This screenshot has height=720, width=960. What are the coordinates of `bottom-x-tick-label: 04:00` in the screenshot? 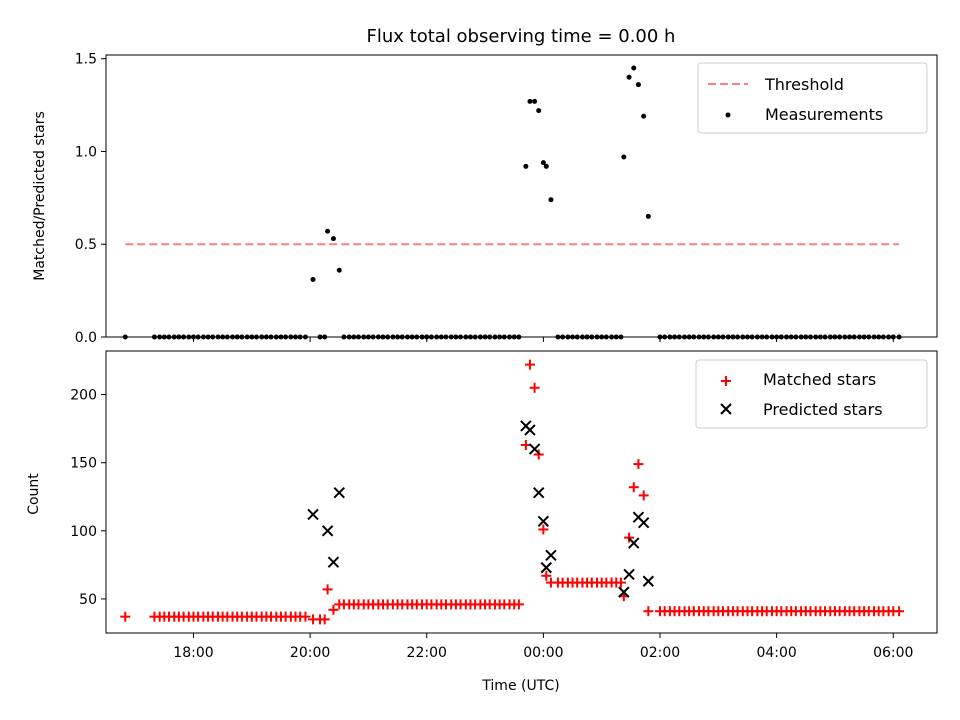 It's located at (776, 653).